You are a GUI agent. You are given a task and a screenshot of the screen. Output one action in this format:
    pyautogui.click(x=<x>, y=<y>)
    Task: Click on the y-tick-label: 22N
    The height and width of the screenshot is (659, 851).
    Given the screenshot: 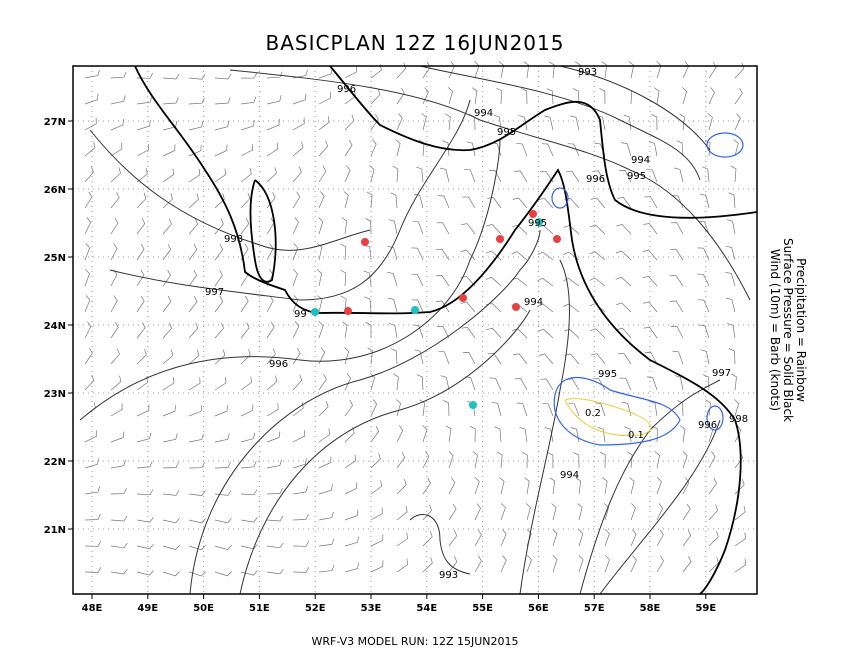 What is the action you would take?
    pyautogui.click(x=55, y=462)
    